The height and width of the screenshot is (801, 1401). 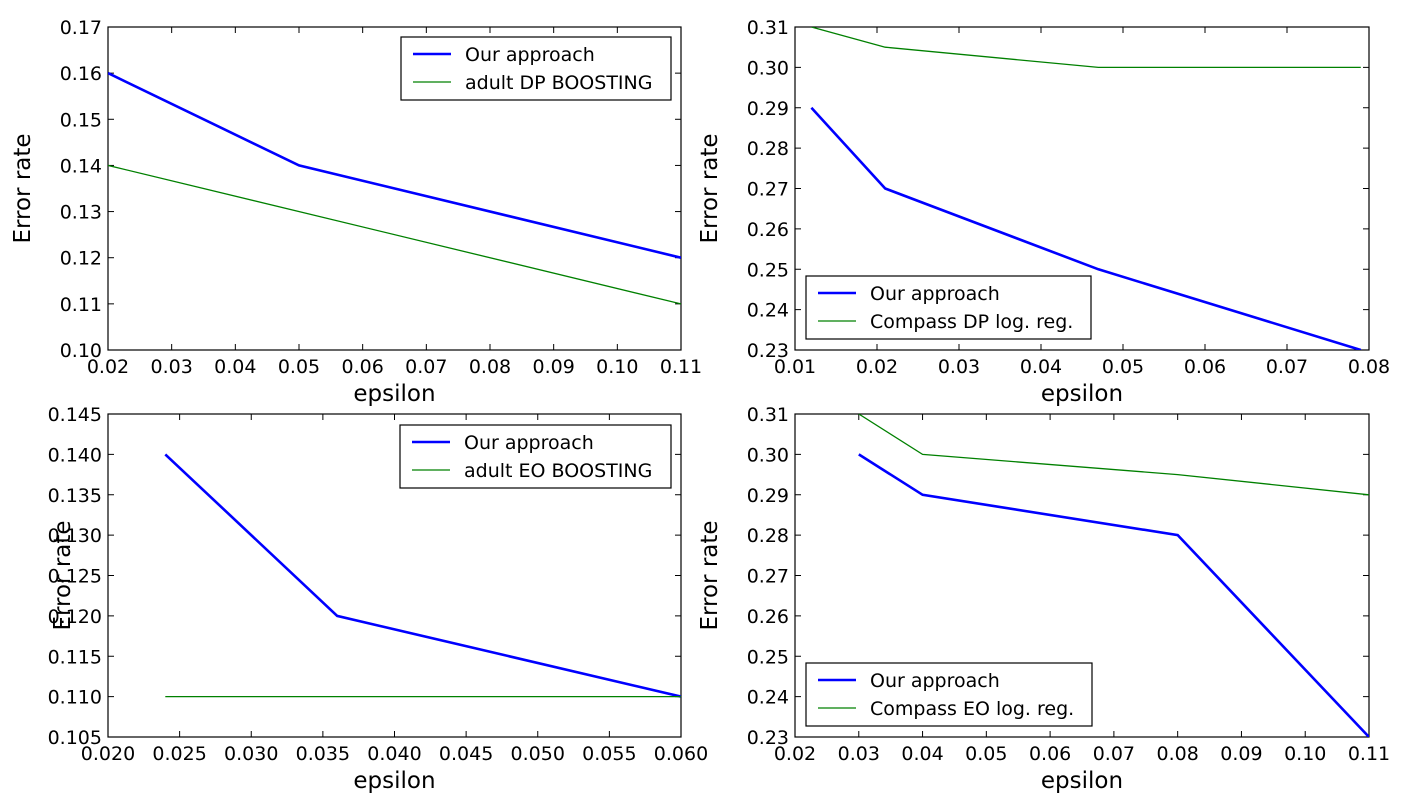 I want to click on legend: Our approach Compass DP log. reg., so click(x=948, y=307).